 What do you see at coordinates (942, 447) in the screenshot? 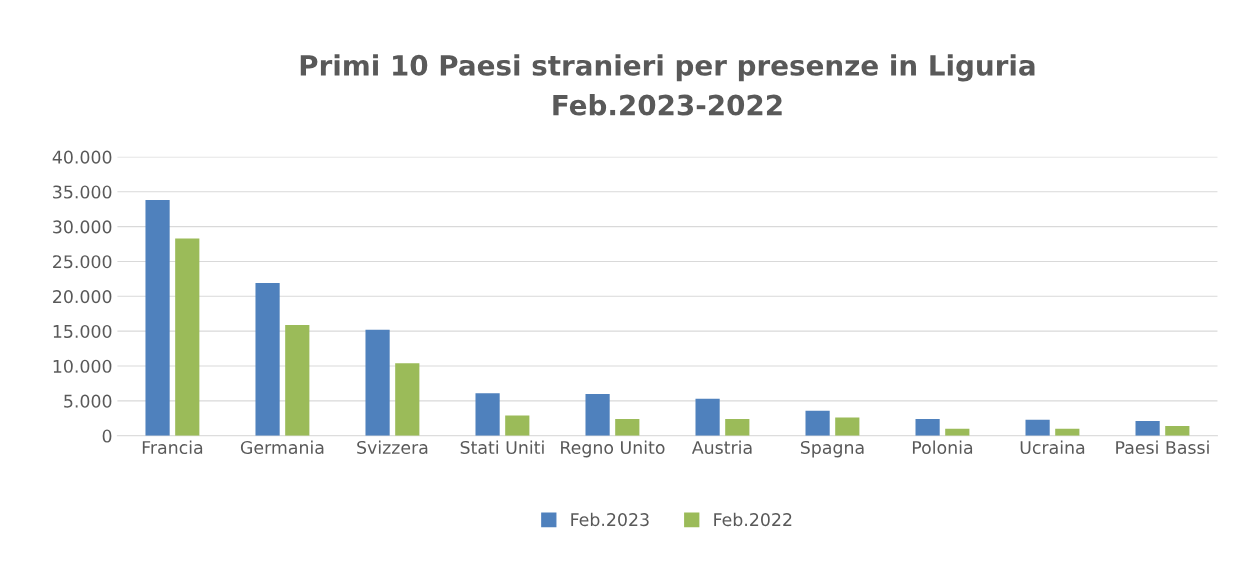
I see `x-tick-label: Polonia` at bounding box center [942, 447].